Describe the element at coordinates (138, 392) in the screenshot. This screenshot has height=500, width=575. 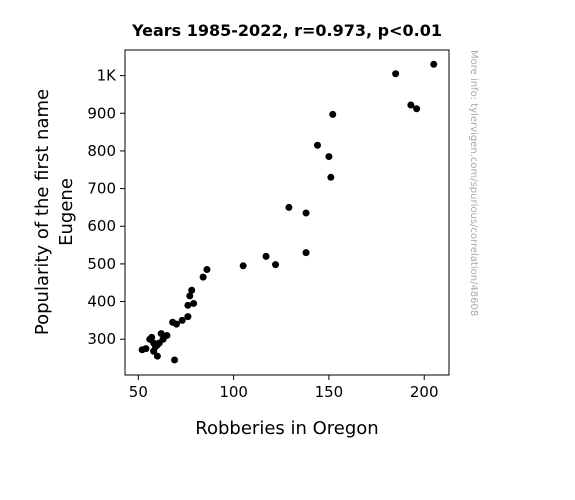
I see `x-tick-label-50: 50` at that location.